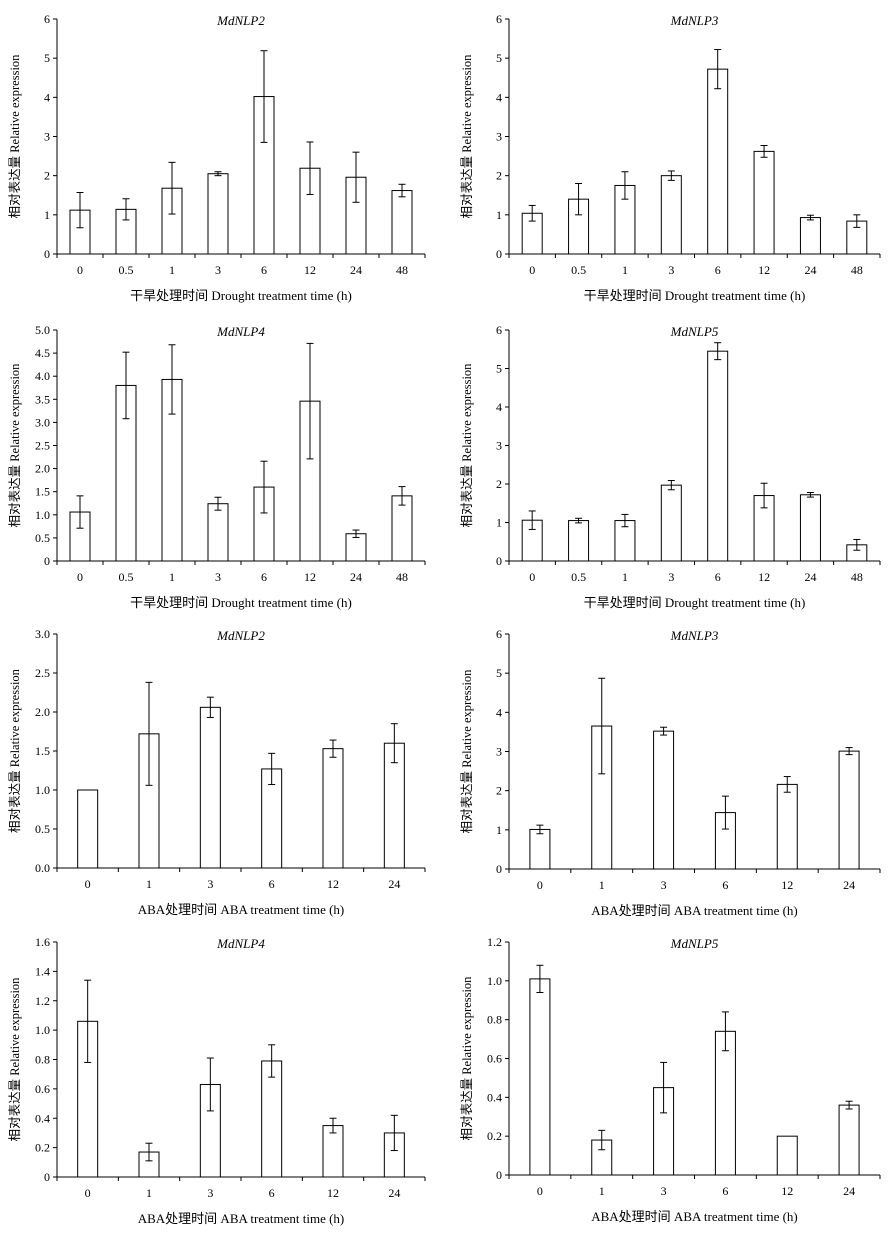  Describe the element at coordinates (42, 353) in the screenshot. I see `y-tick-label: 4.5` at that location.